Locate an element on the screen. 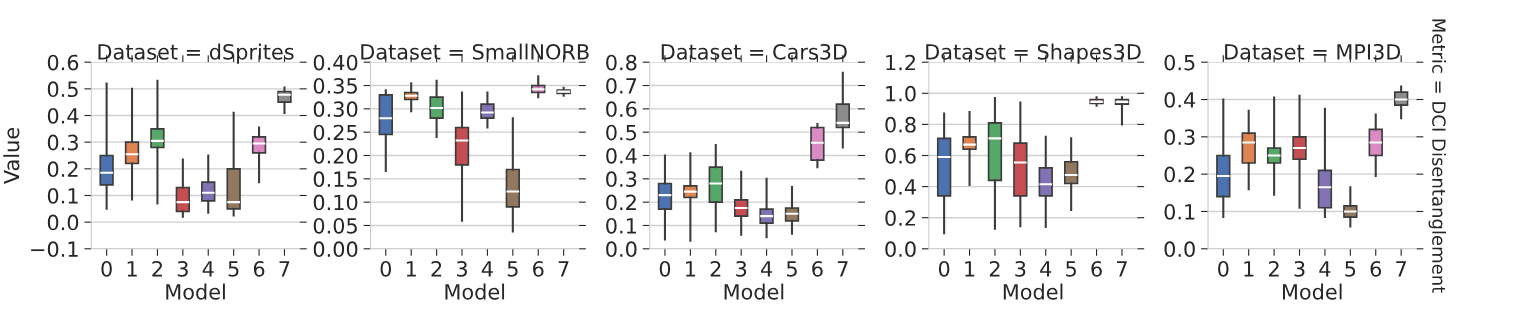  y-tick-label: 0.35 is located at coordinates (335, 85).